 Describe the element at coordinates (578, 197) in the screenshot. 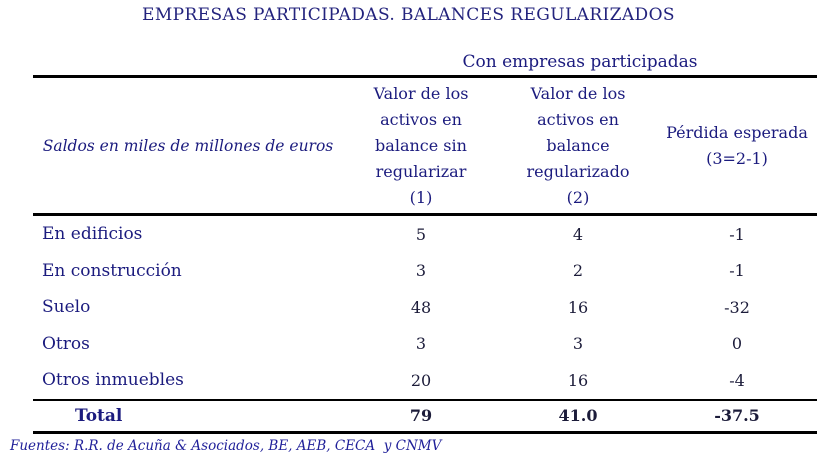

I see `header-line: (2)` at that location.